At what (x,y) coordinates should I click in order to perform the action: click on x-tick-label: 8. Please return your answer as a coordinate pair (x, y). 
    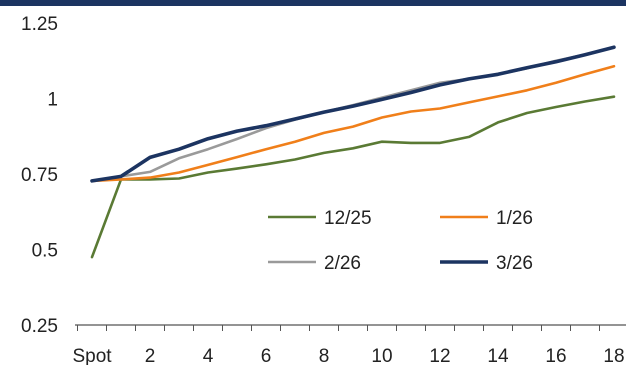
    Looking at the image, I should click on (324, 355).